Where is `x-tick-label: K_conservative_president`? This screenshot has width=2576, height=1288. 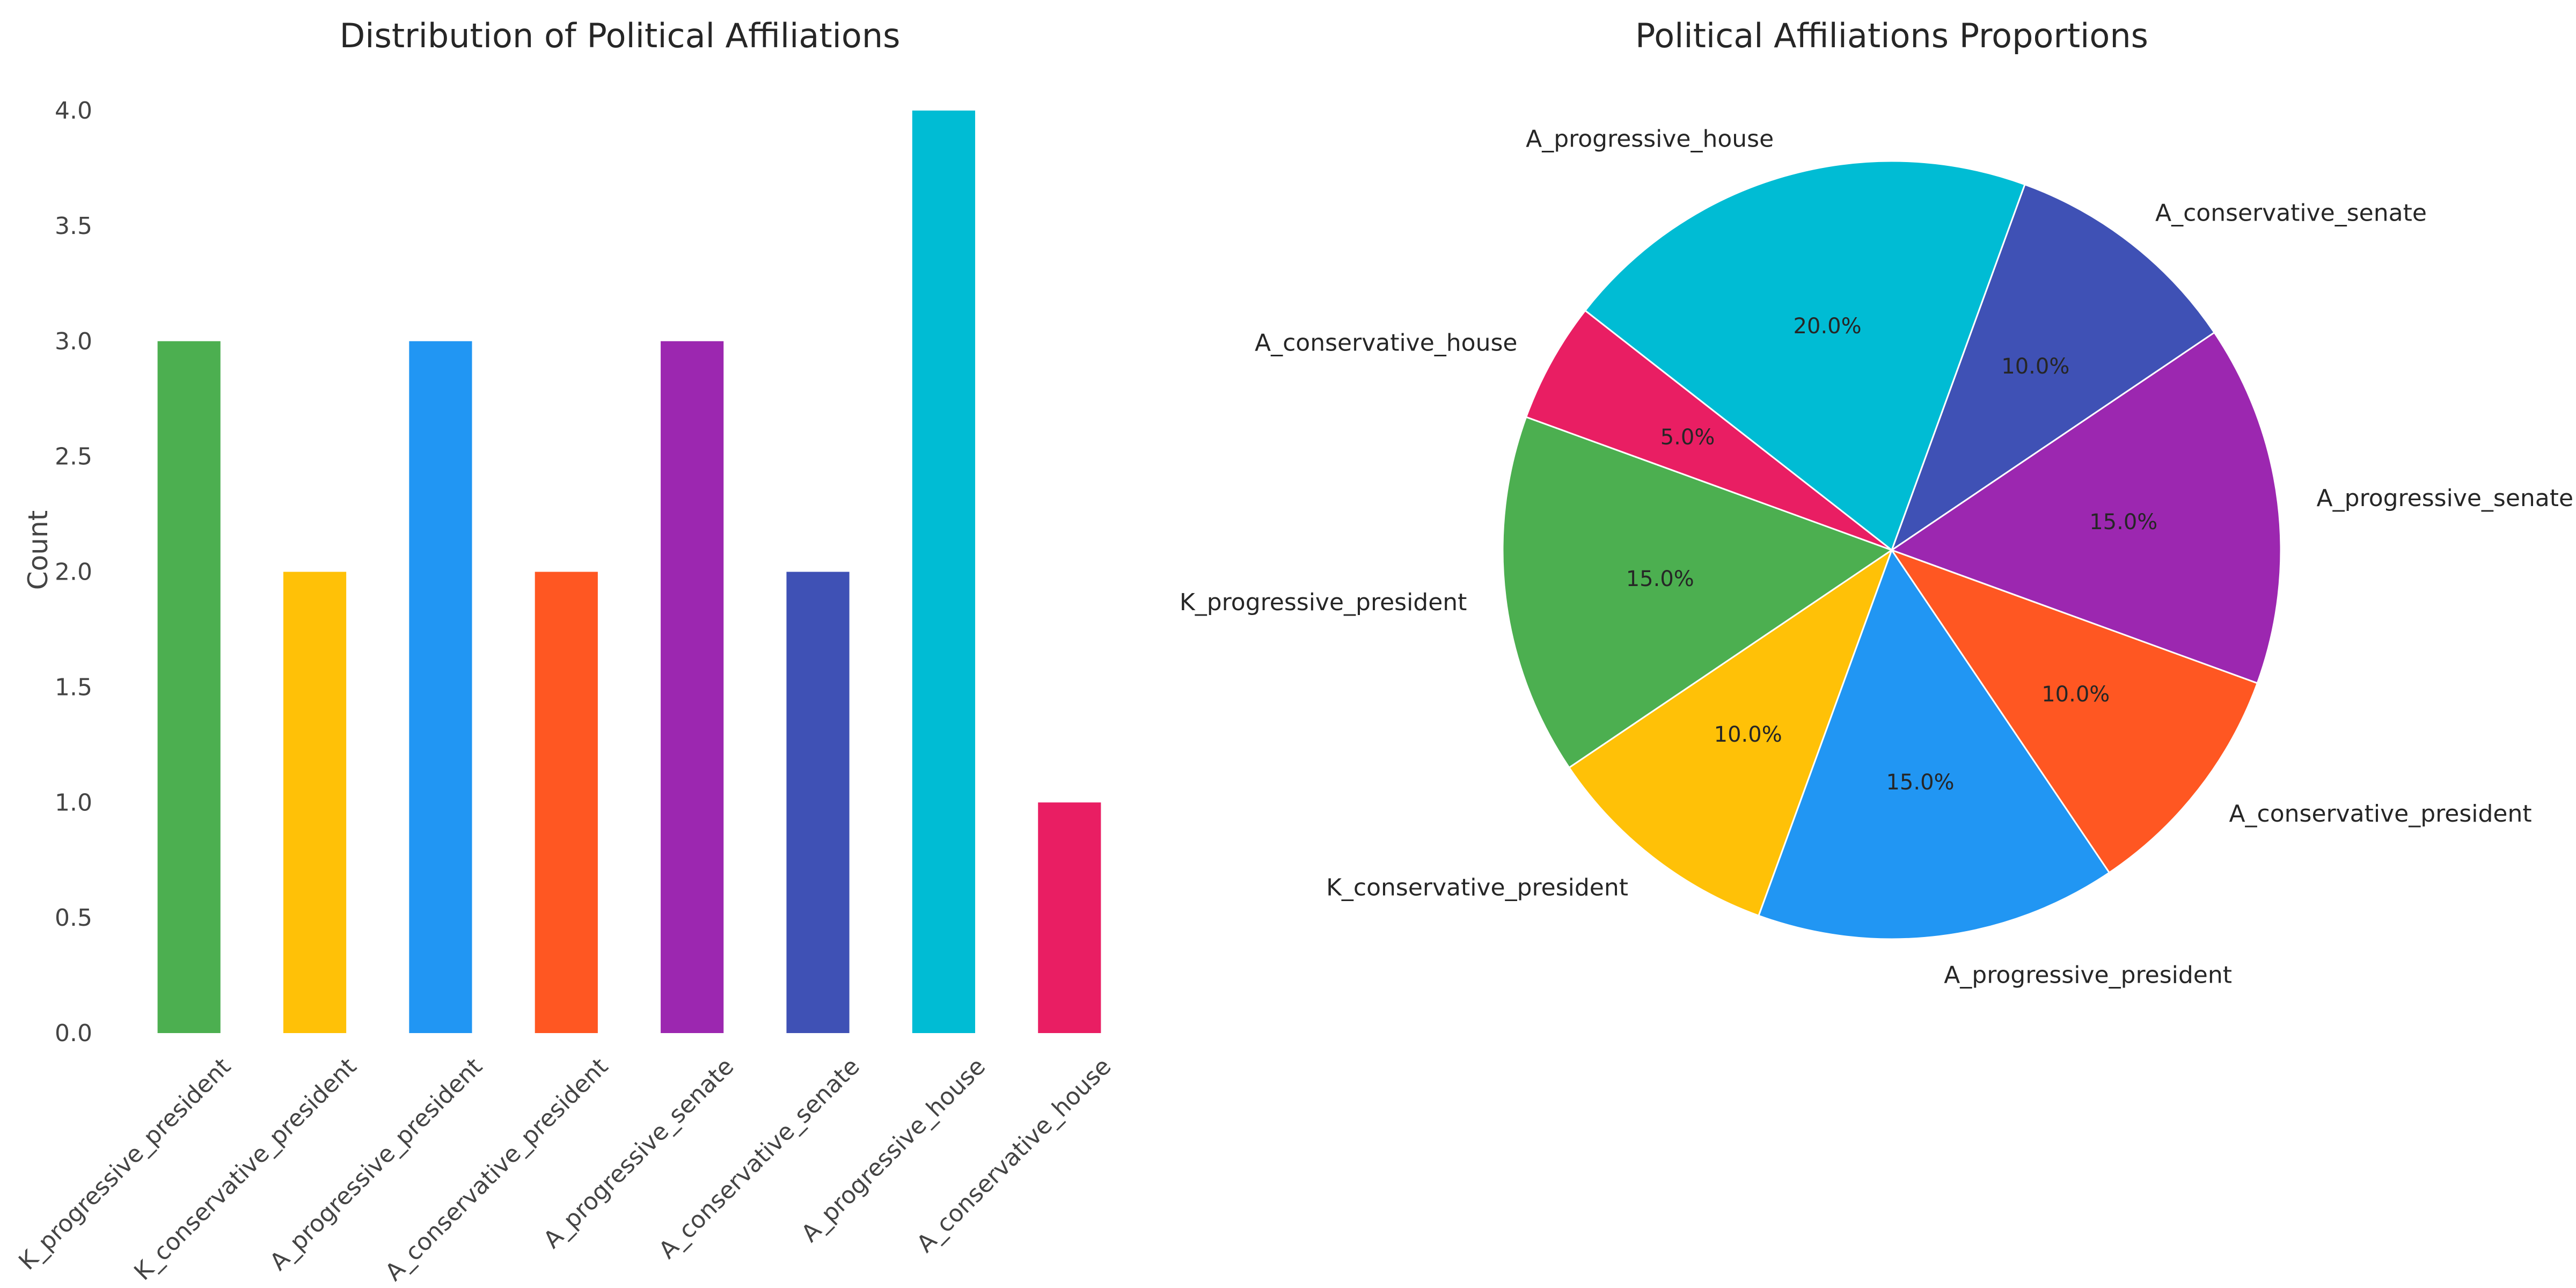
x-tick-label: K_conservative_president is located at coordinates (245, 1169).